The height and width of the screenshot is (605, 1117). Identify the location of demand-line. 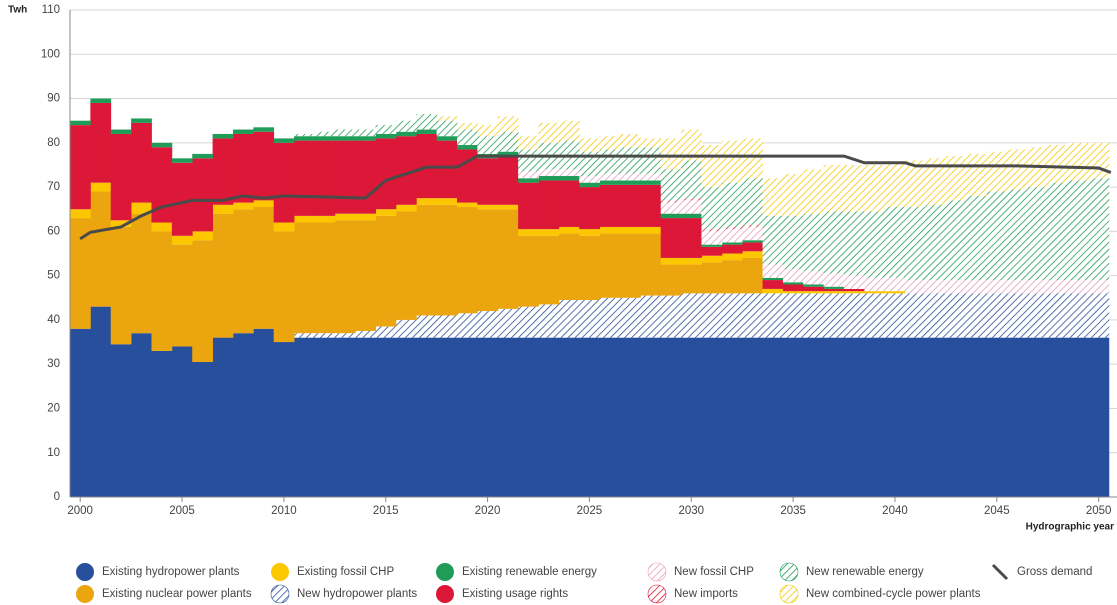
(595, 197).